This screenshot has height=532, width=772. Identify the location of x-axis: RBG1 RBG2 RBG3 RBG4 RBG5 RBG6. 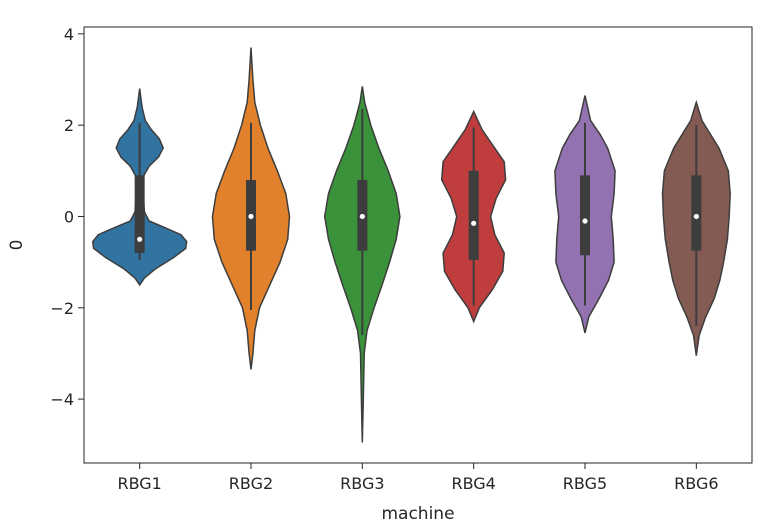
(418, 478).